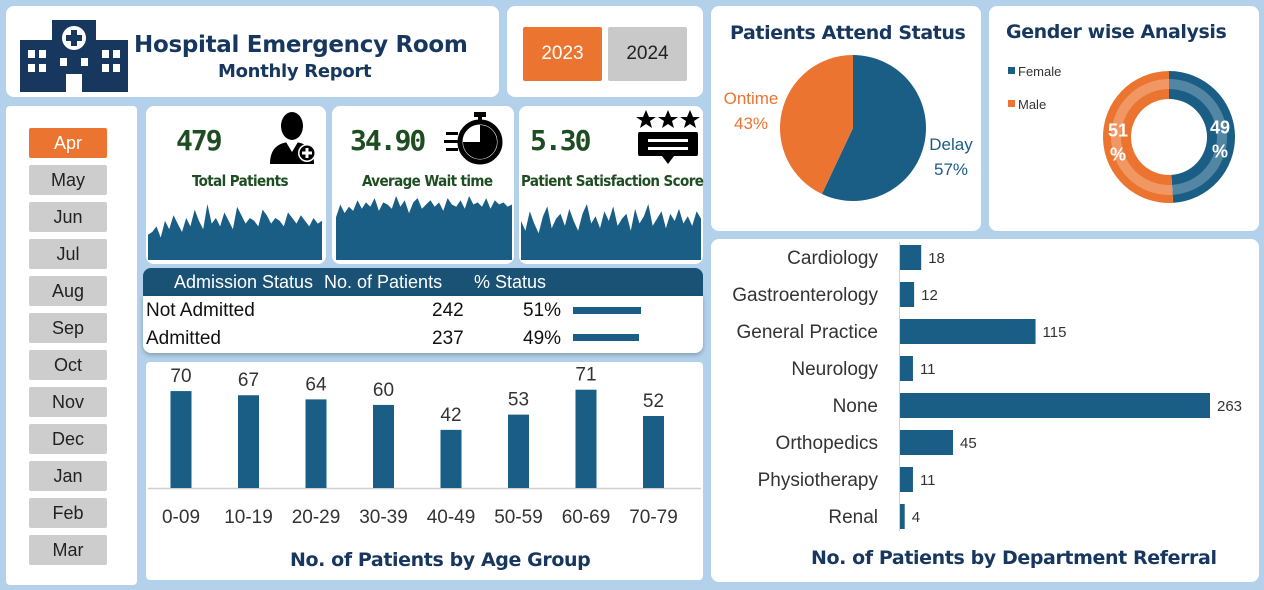 The height and width of the screenshot is (590, 1264). What do you see at coordinates (248, 517) in the screenshot?
I see `age-tick-label: 10-19` at bounding box center [248, 517].